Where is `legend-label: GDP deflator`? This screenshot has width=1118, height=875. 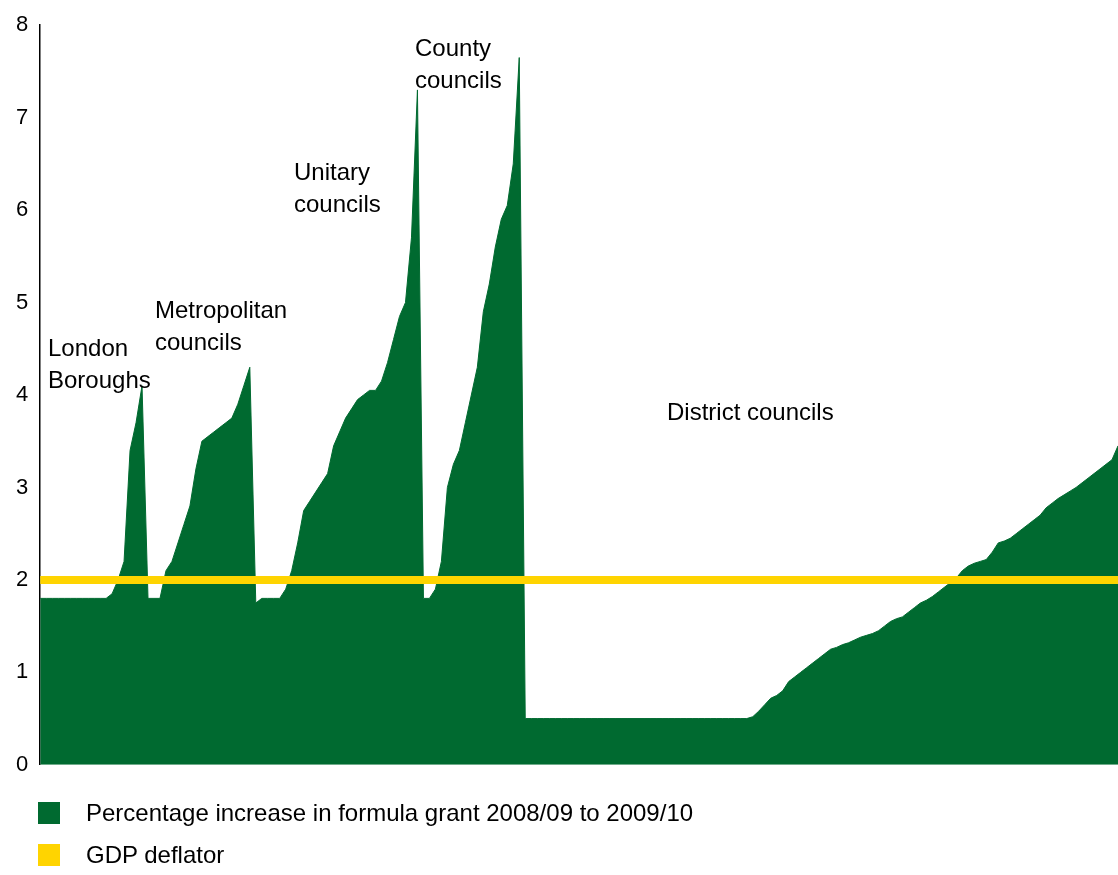
legend-label: GDP deflator is located at coordinates (155, 855).